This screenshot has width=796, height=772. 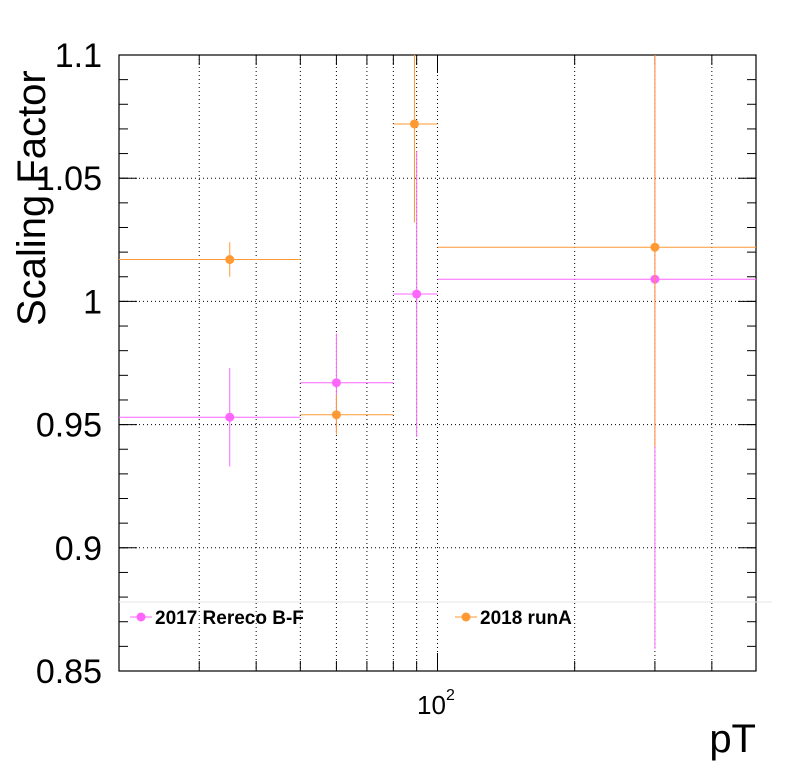 I want to click on legend-label: 2017 Rereco B-F, so click(x=229, y=618).